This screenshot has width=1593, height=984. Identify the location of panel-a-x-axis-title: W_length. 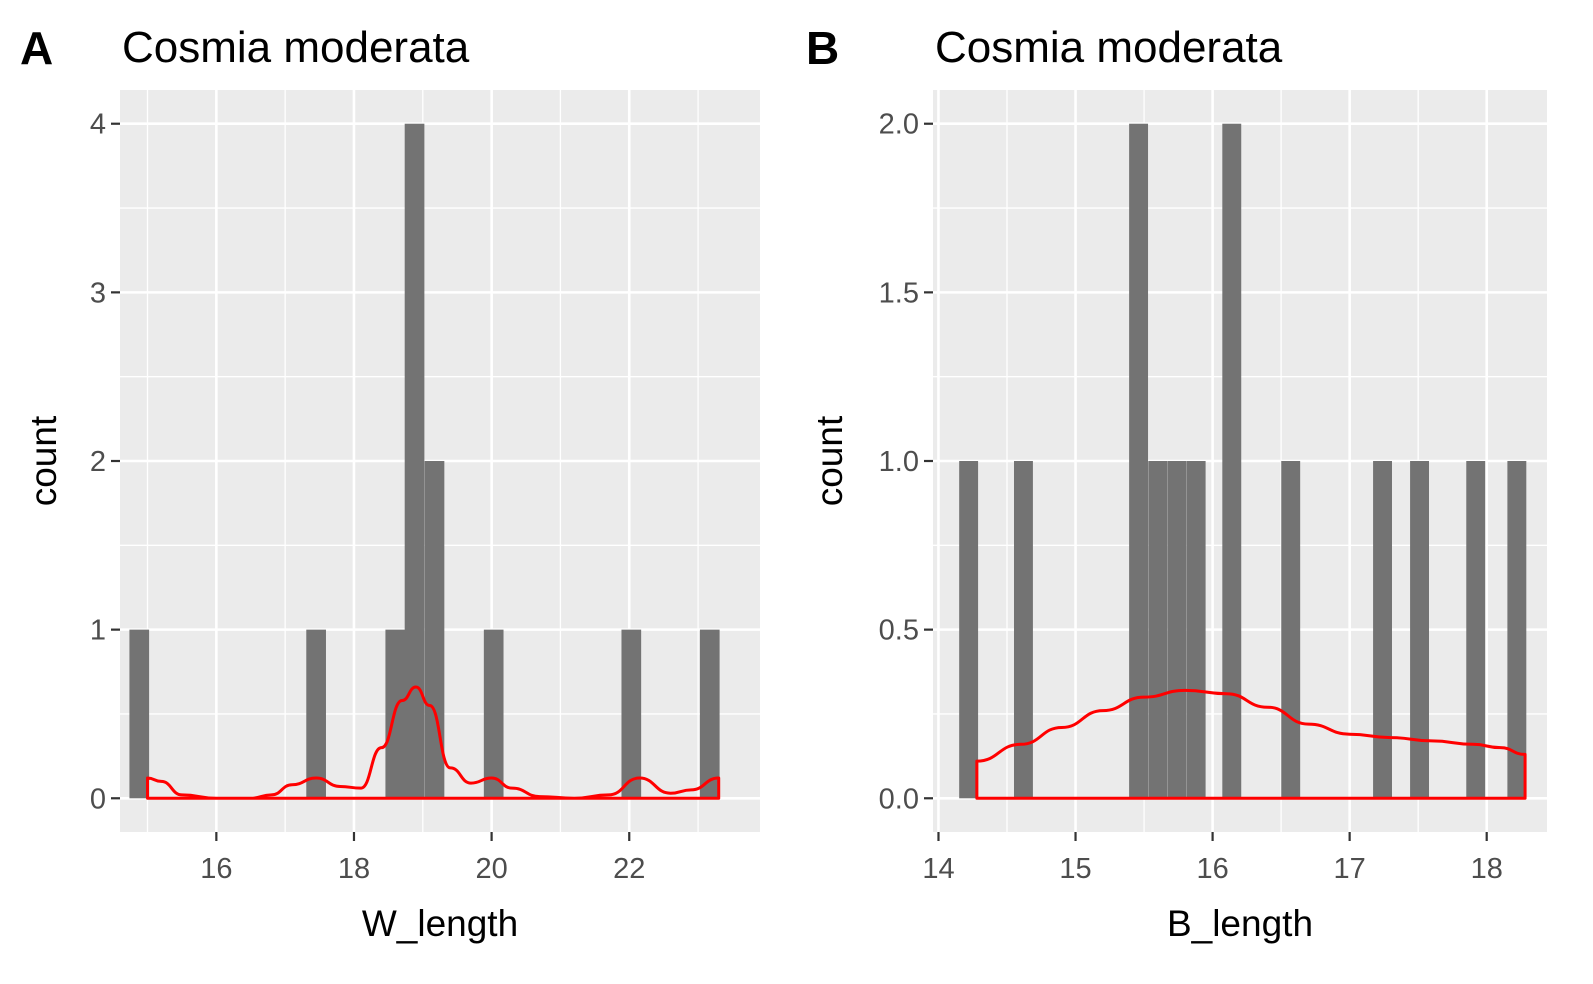
(440, 923).